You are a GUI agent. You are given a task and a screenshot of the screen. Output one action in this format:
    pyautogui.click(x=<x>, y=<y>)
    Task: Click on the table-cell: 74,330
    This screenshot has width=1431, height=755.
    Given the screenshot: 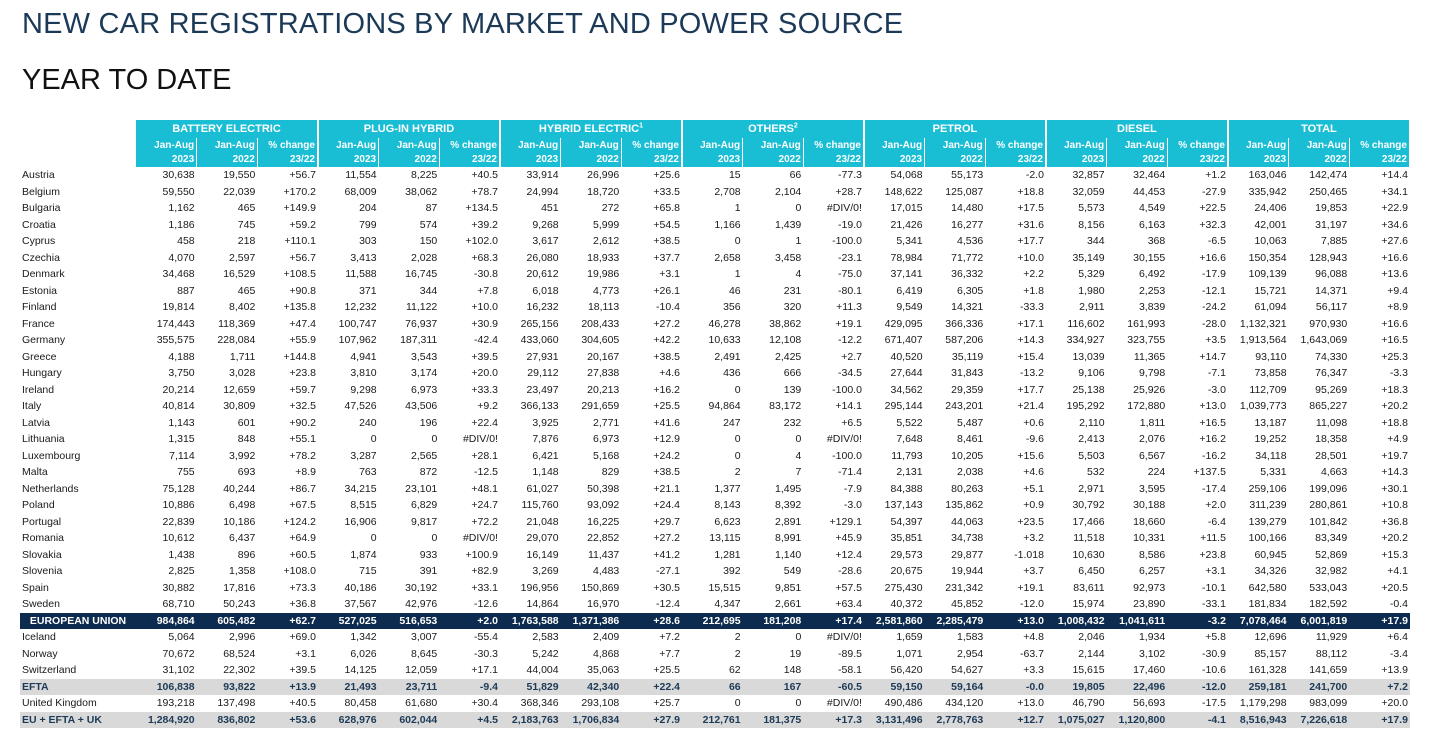 What is the action you would take?
    pyautogui.click(x=1331, y=356)
    